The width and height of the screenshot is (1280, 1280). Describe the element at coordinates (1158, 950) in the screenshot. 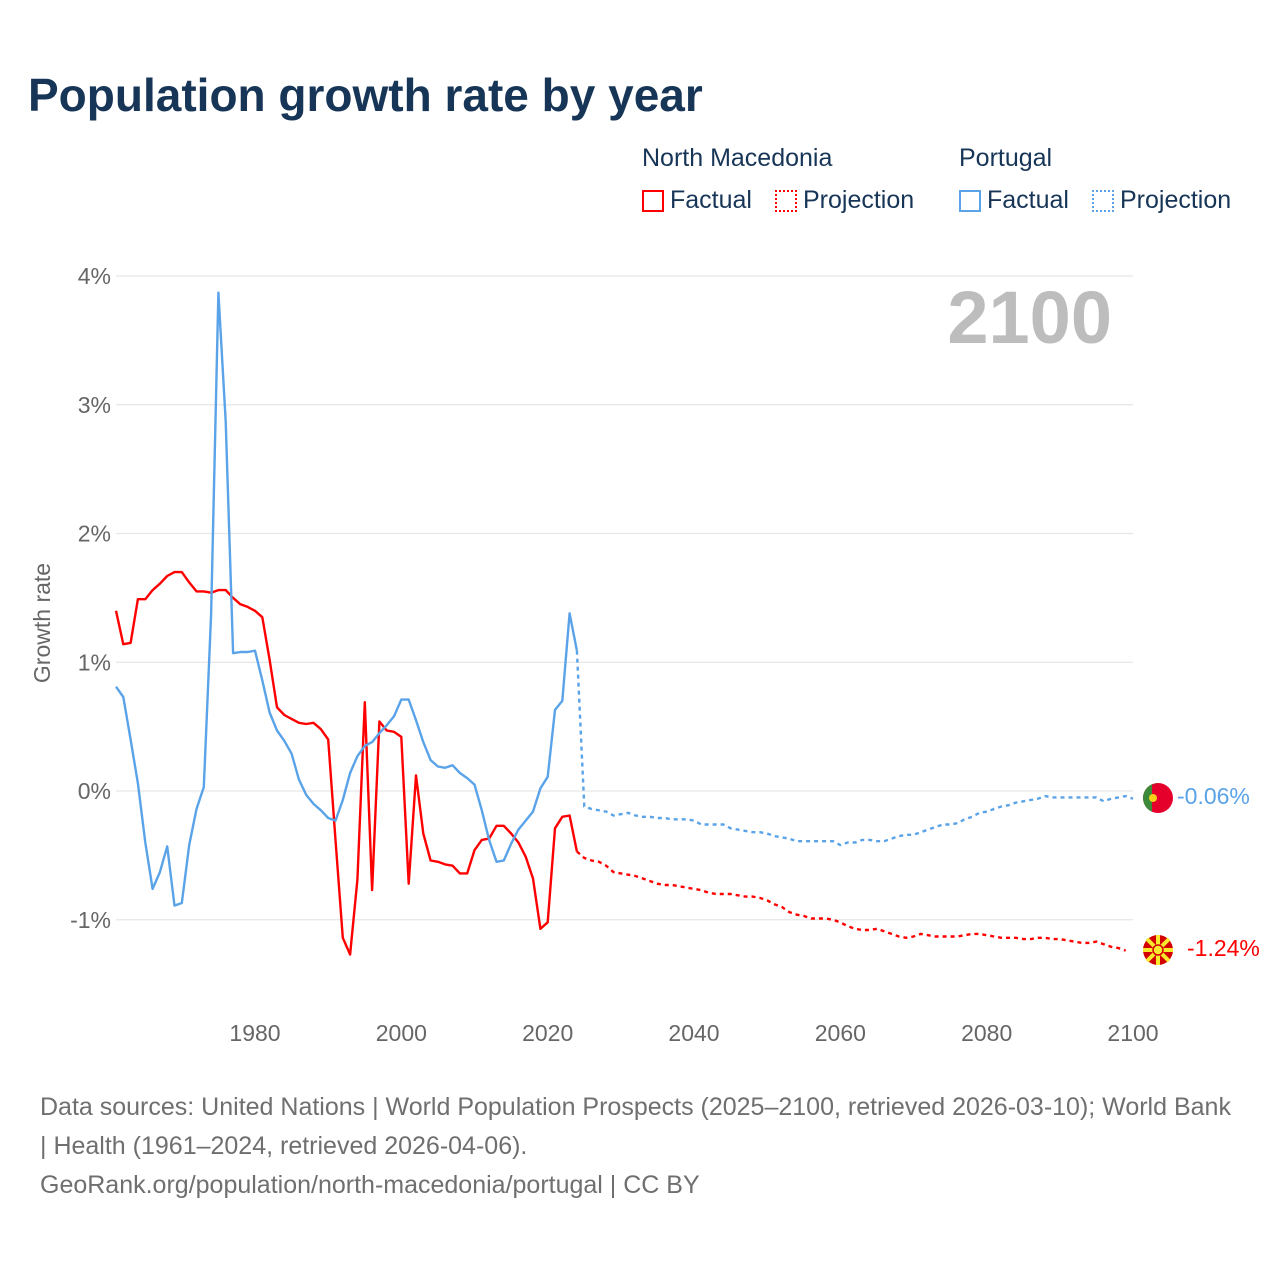

I see `north-macedonia-flag-icon` at that location.